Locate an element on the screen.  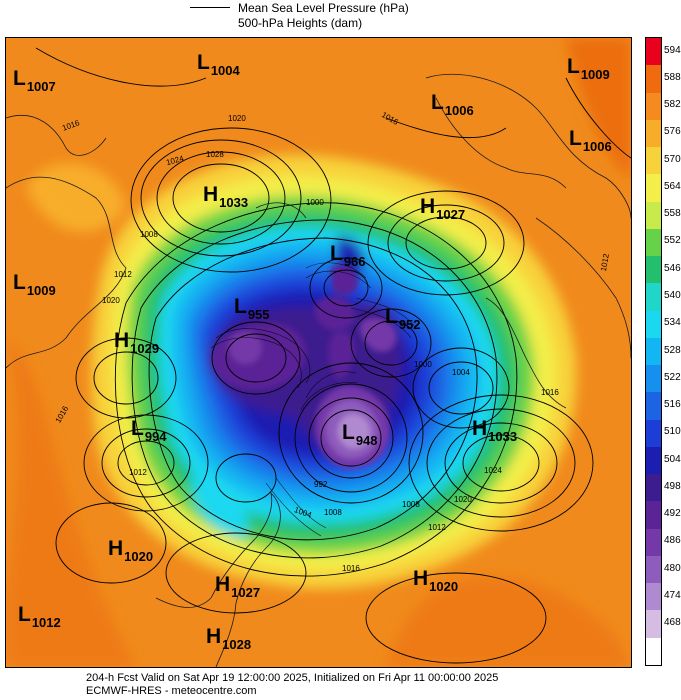
high-pressure-label: H1028 is located at coordinates (229, 638).